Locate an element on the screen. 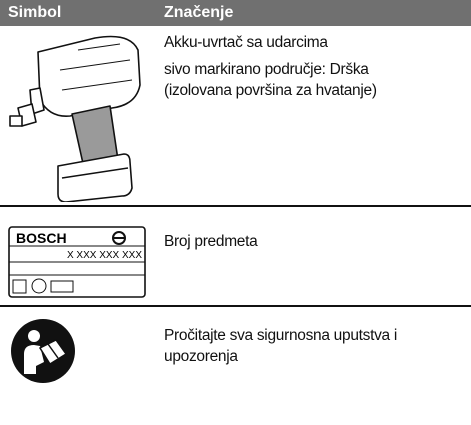 This screenshot has width=471, height=425. meaning-text: Broj predmeta is located at coordinates (211, 241).